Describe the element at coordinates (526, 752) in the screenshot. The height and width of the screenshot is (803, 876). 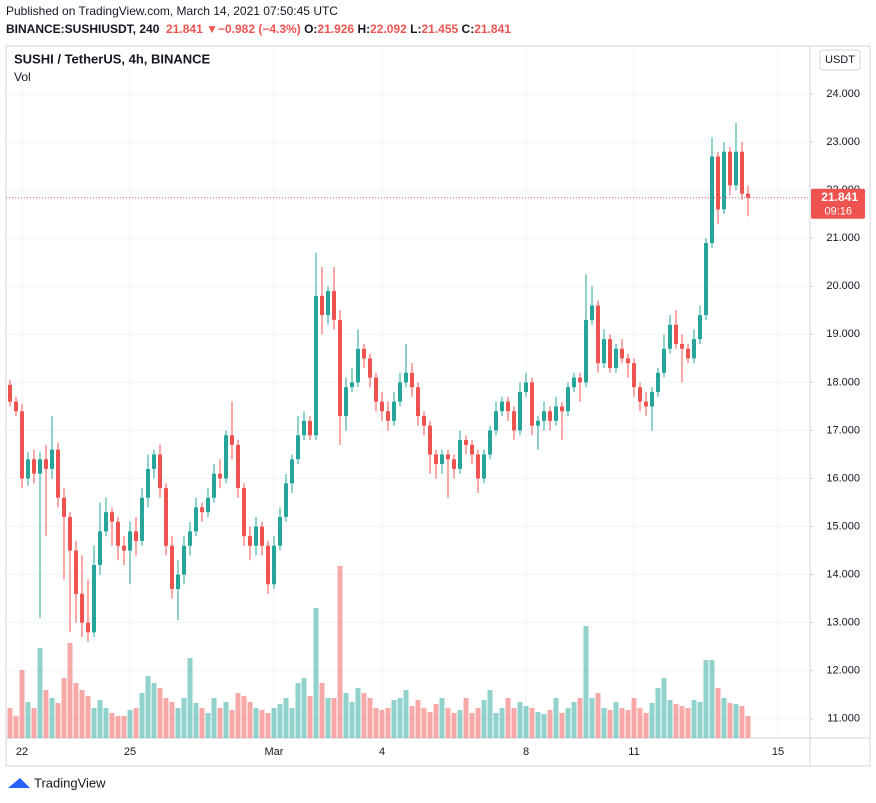
I see `x-tick-label: 8` at that location.